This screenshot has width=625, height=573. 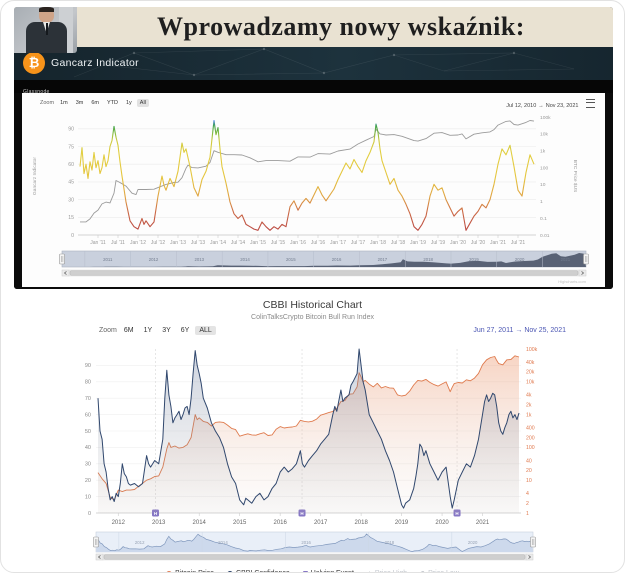 I want to click on chart-menu-icon, so click(x=590, y=103).